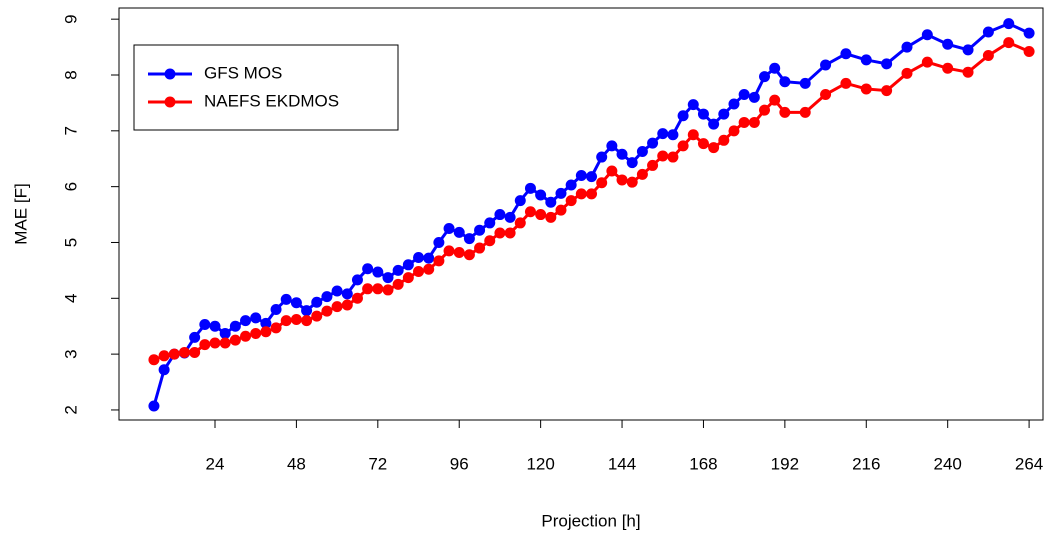  What do you see at coordinates (170, 74) in the screenshot?
I see `legend-marker` at bounding box center [170, 74].